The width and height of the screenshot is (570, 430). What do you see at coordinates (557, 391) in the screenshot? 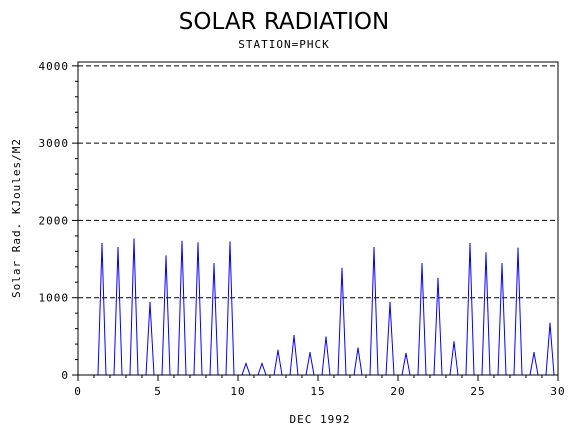
I see `x-tick-label: 30` at bounding box center [557, 391].